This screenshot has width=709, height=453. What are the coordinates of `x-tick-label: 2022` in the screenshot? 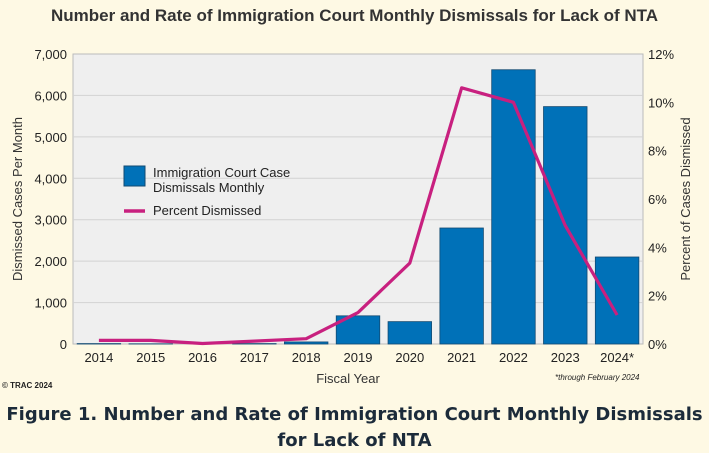 It's located at (513, 357).